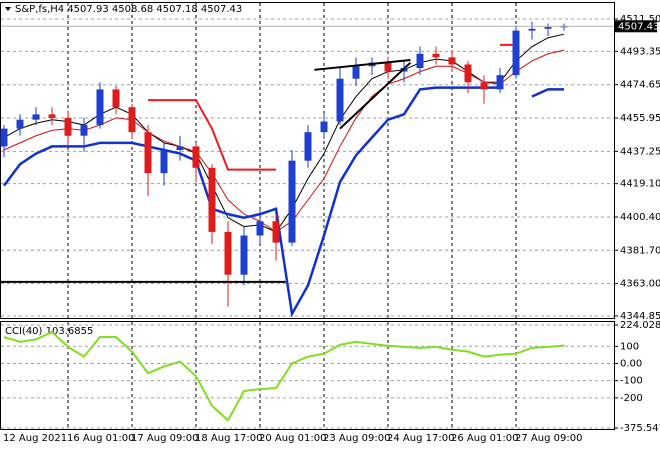 The width and height of the screenshot is (660, 450). What do you see at coordinates (49, 331) in the screenshot?
I see `indicator-title: CCI(40) 103.6855` at bounding box center [49, 331].